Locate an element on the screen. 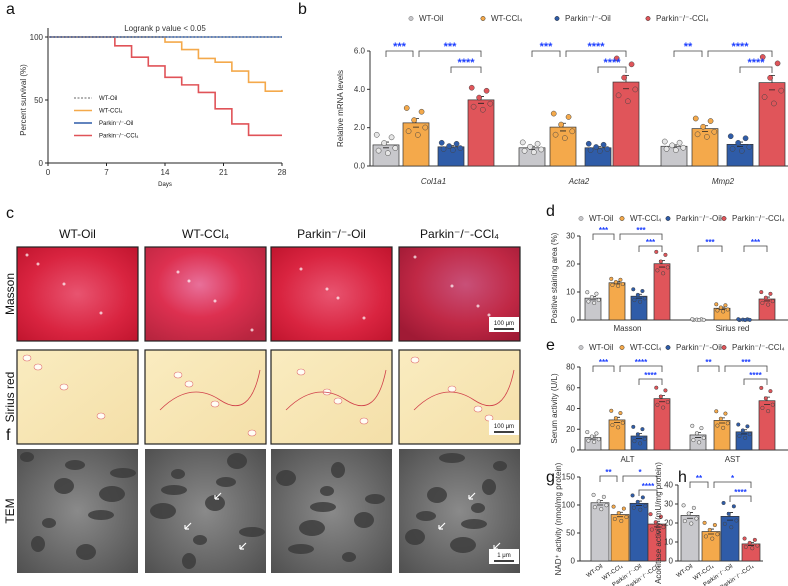 This screenshot has height=586, width=788. x-tick-label: 28 is located at coordinates (282, 172).